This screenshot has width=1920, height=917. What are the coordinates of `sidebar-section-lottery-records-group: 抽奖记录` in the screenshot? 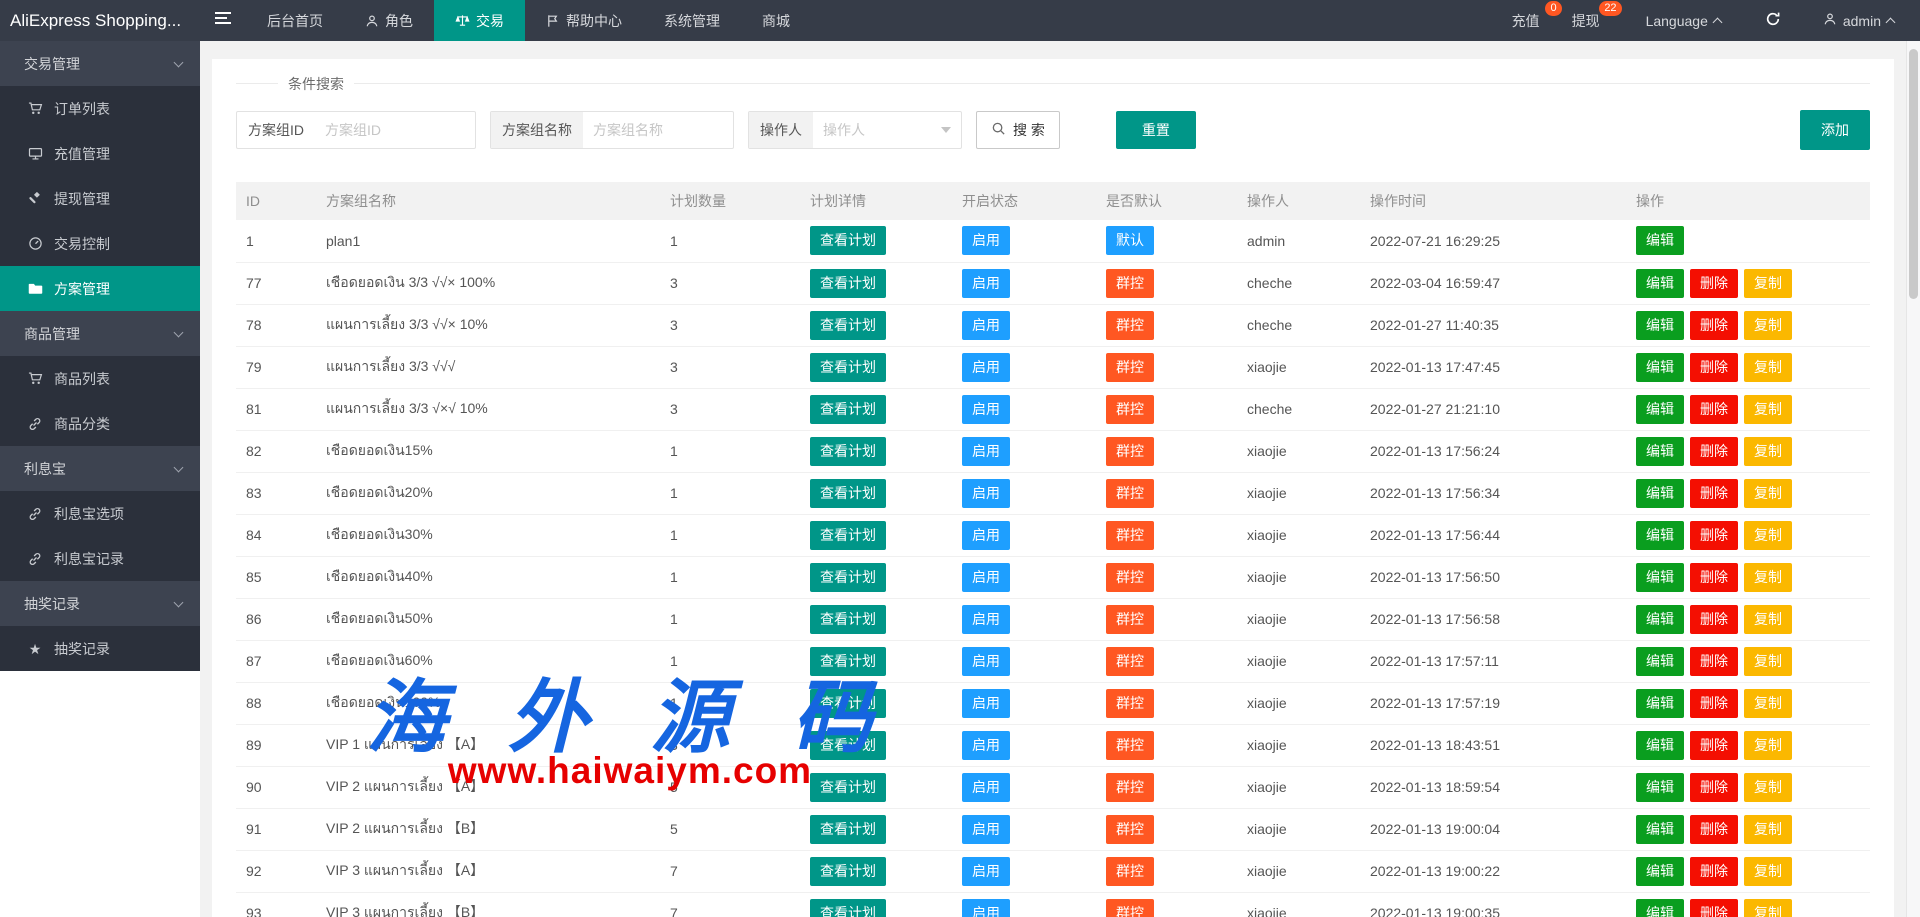 It's located at (100, 603).